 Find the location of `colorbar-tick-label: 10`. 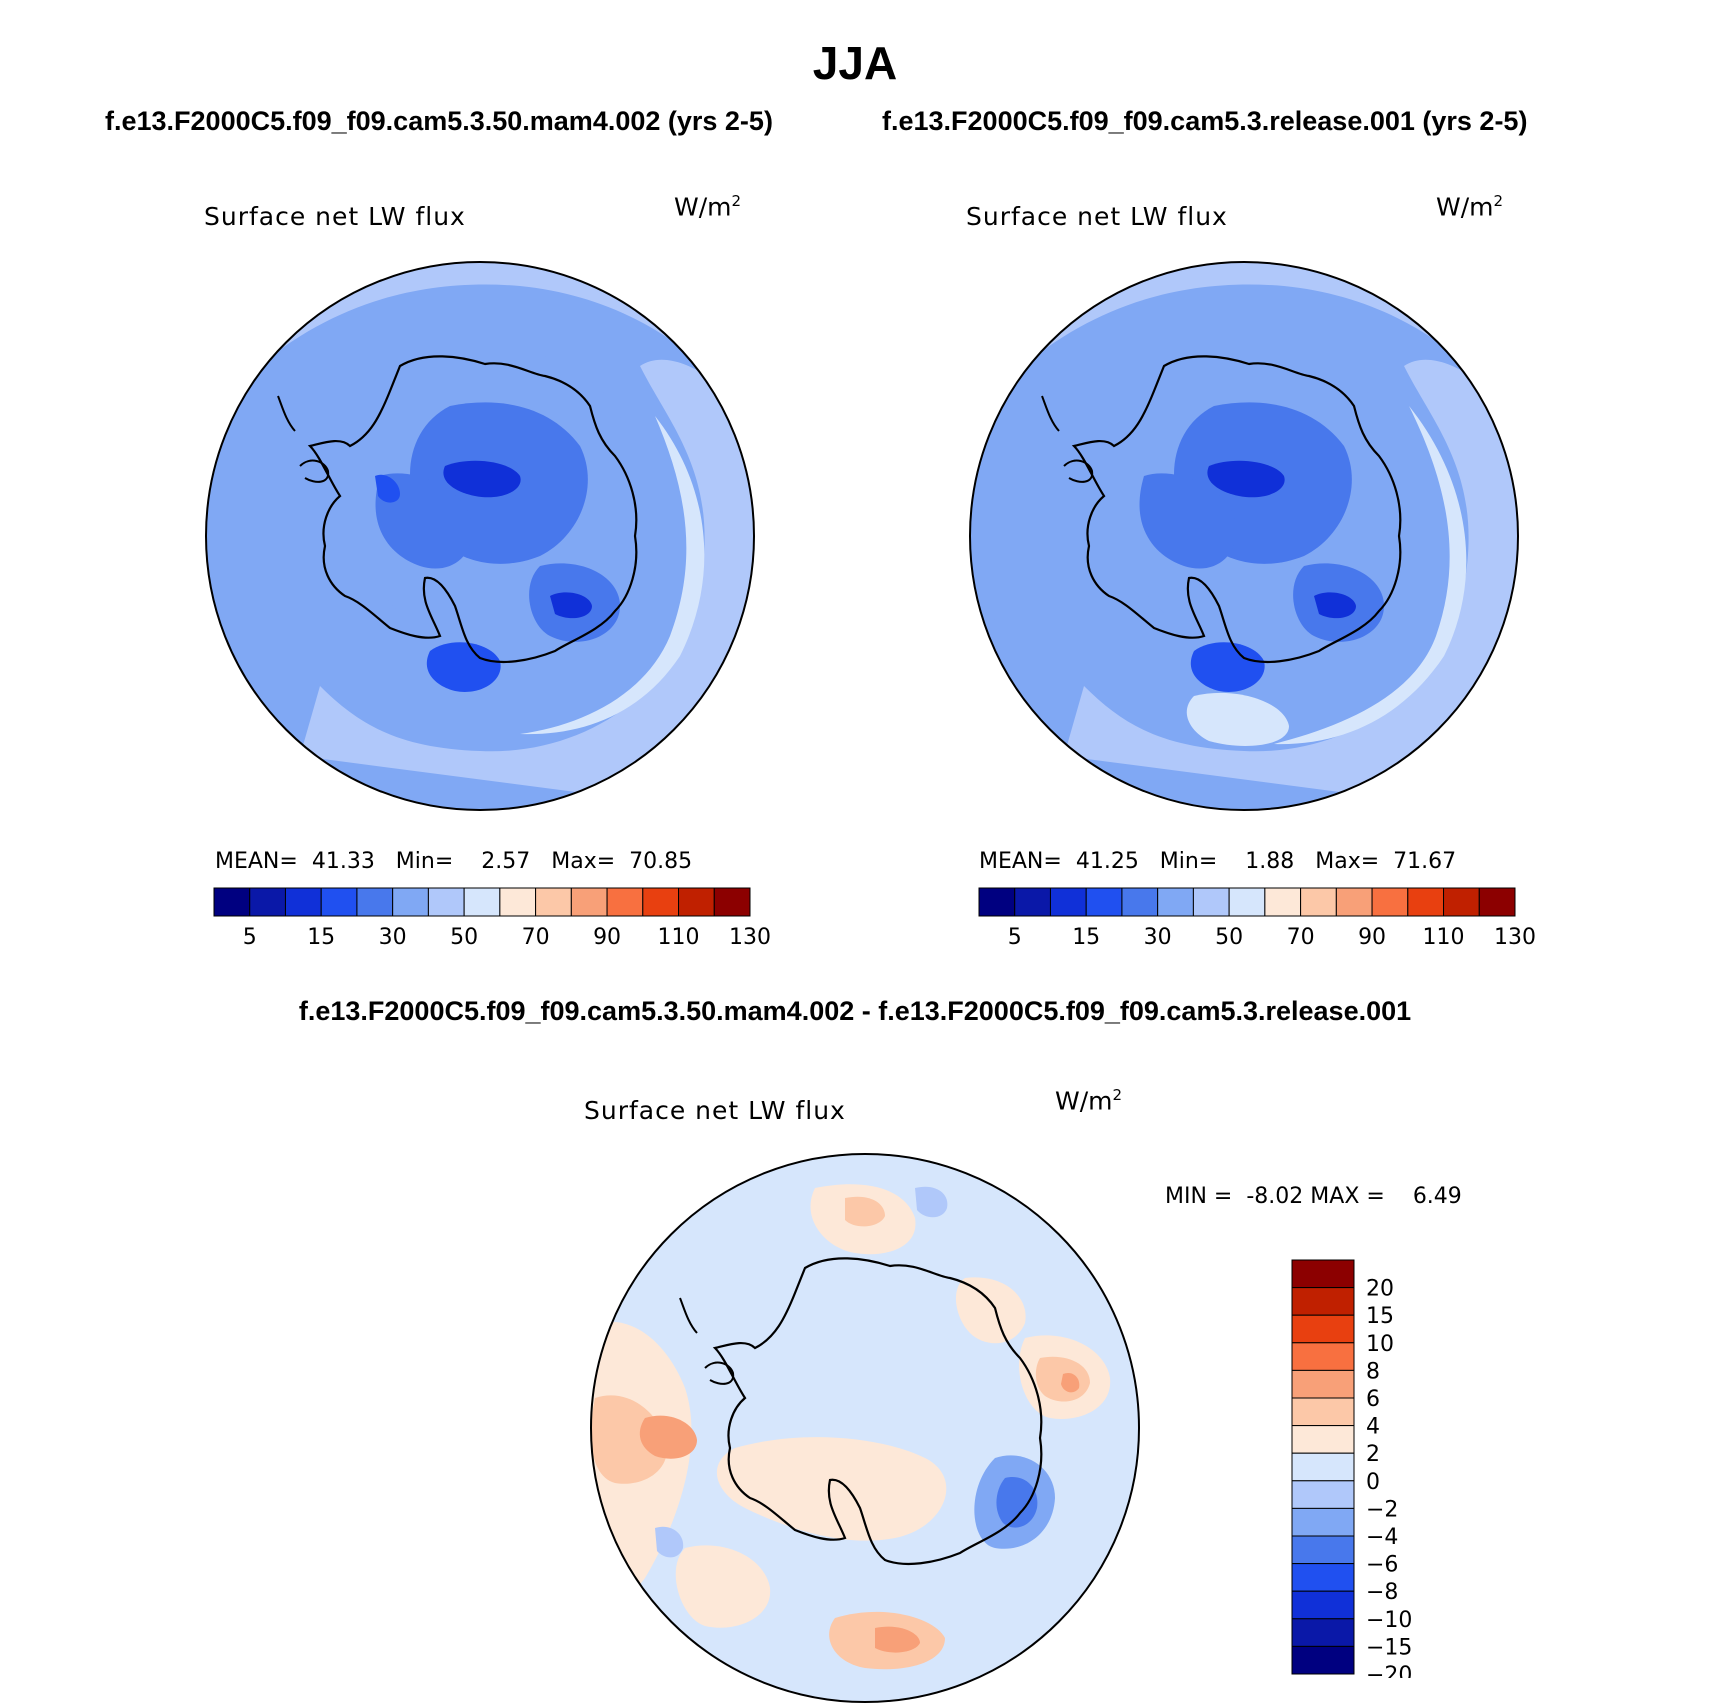

colorbar-tick-label: 10 is located at coordinates (1380, 1344).